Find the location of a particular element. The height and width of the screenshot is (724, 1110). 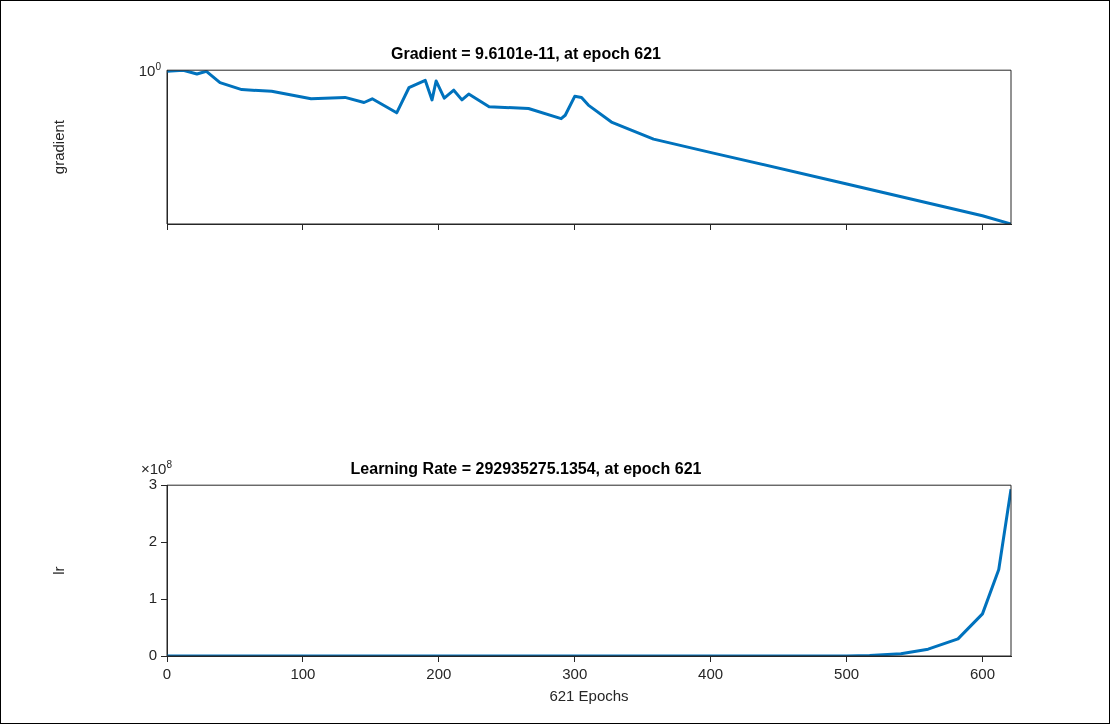

chart-title: Gradient = 9.6101e-11, at epoch 621 is located at coordinates (526, 54).